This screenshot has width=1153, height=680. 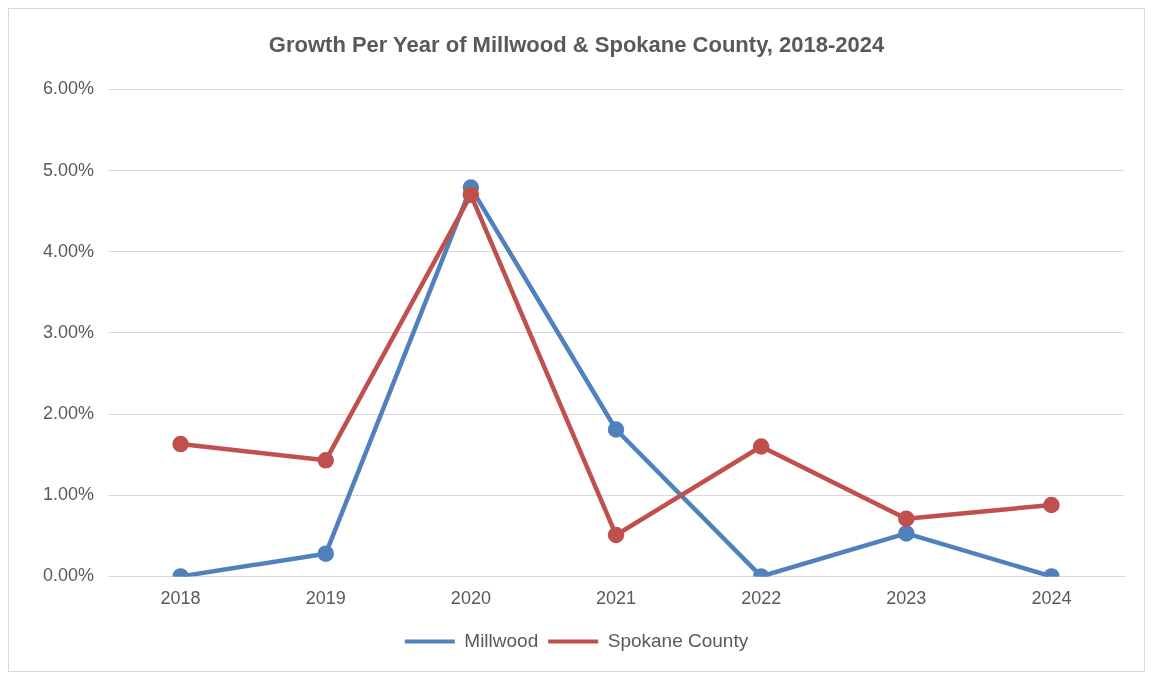 I want to click on x-tick-label: 2020, so click(x=470, y=598).